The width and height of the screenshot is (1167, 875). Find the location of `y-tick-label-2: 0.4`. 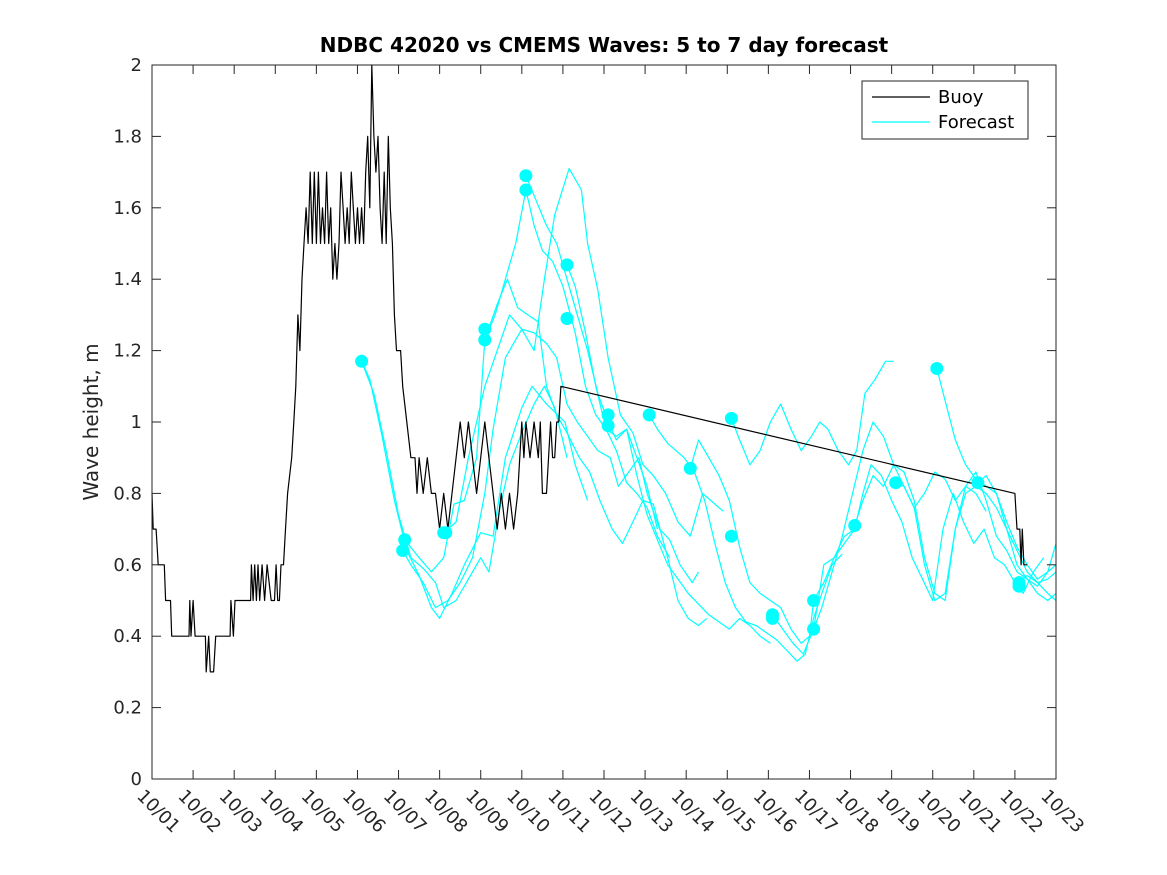

y-tick-label-2: 0.4 is located at coordinates (127, 636).